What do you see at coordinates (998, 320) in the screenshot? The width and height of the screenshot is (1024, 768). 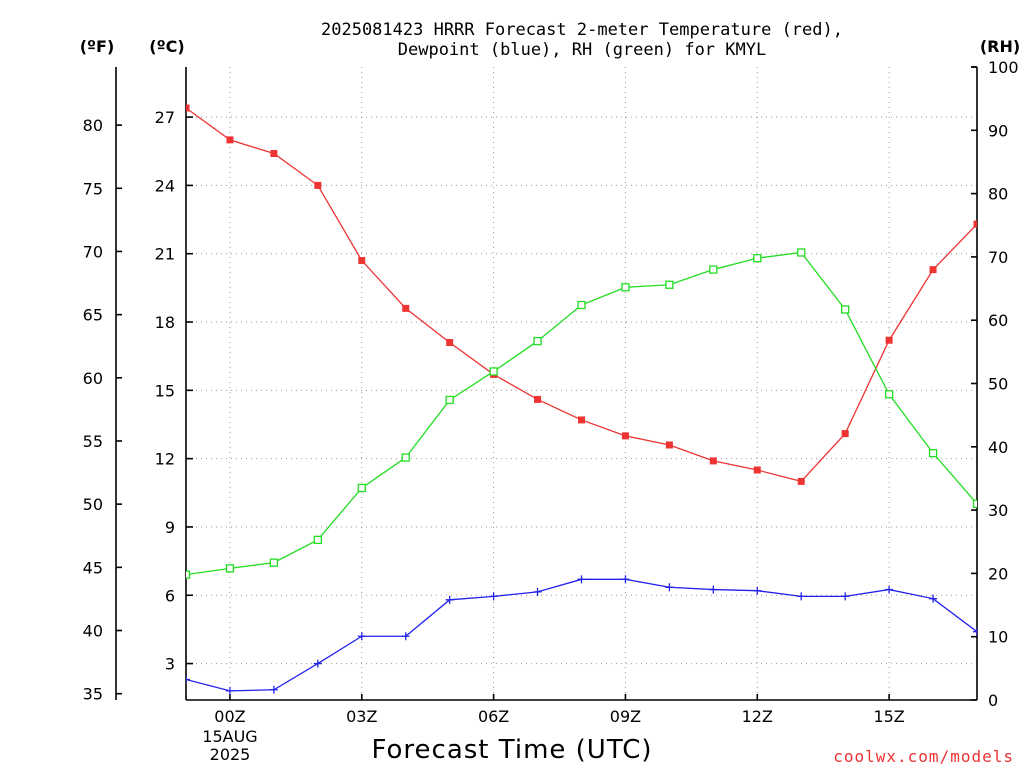 I see `rh-tick-label: 60` at bounding box center [998, 320].